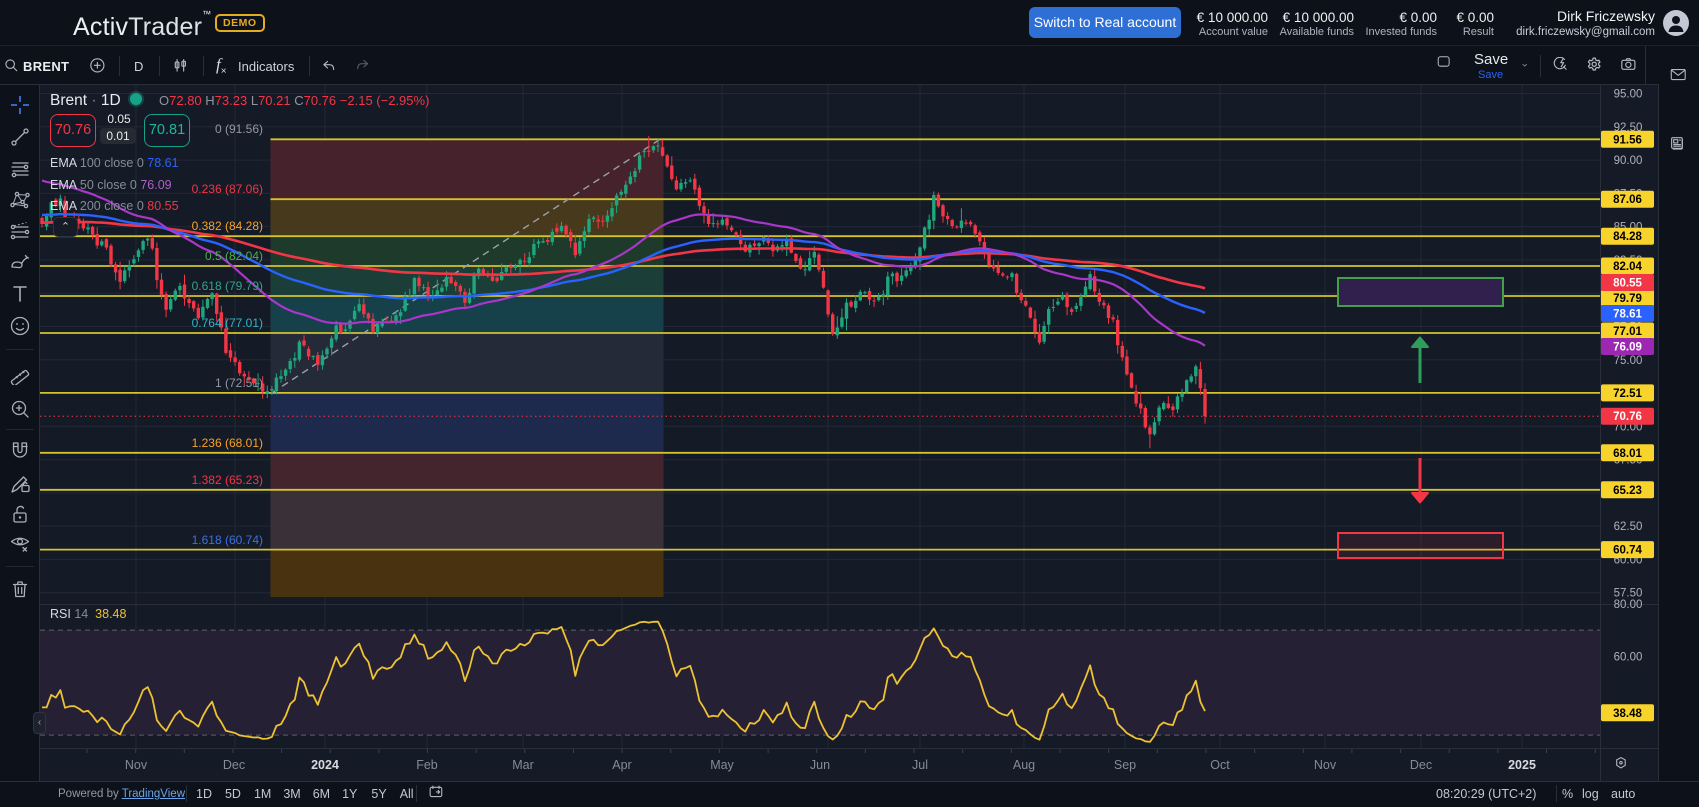  What do you see at coordinates (920, 765) in the screenshot?
I see `svg-text: Jul` at bounding box center [920, 765].